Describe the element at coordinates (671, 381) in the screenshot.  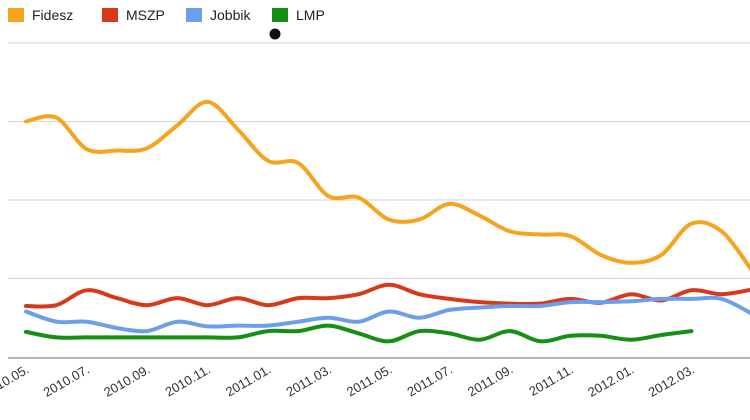
I see `x-tick-label: 2012.03.` at that location.